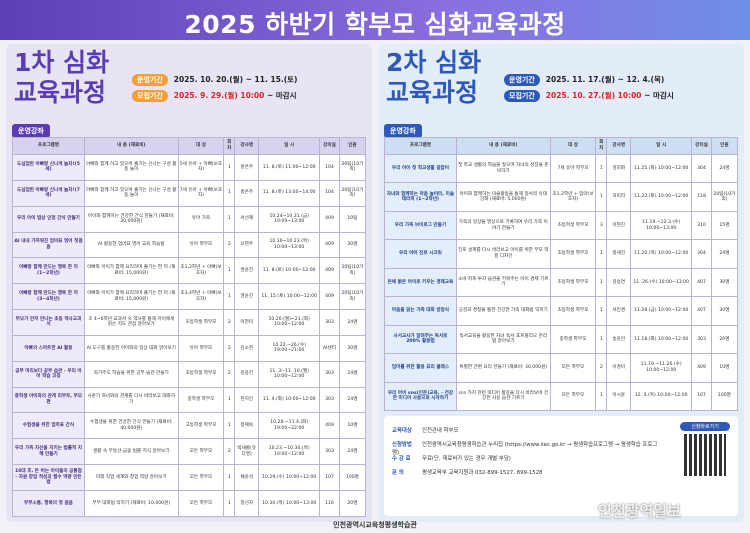 The height and width of the screenshot is (533, 750). Describe the element at coordinates (62, 77) in the screenshot. I see `panel-title: 1차 심화 교육과정` at that location.